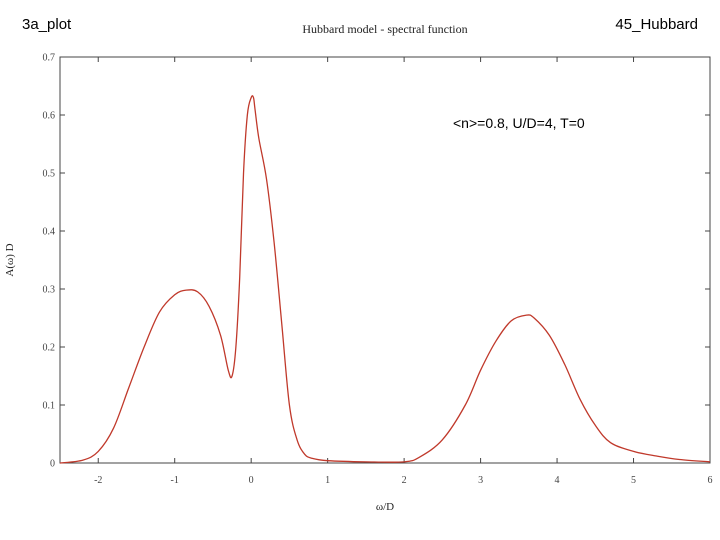 The height and width of the screenshot is (540, 720). Describe the element at coordinates (52, 464) in the screenshot. I see `y-tick-label: 0` at that location.